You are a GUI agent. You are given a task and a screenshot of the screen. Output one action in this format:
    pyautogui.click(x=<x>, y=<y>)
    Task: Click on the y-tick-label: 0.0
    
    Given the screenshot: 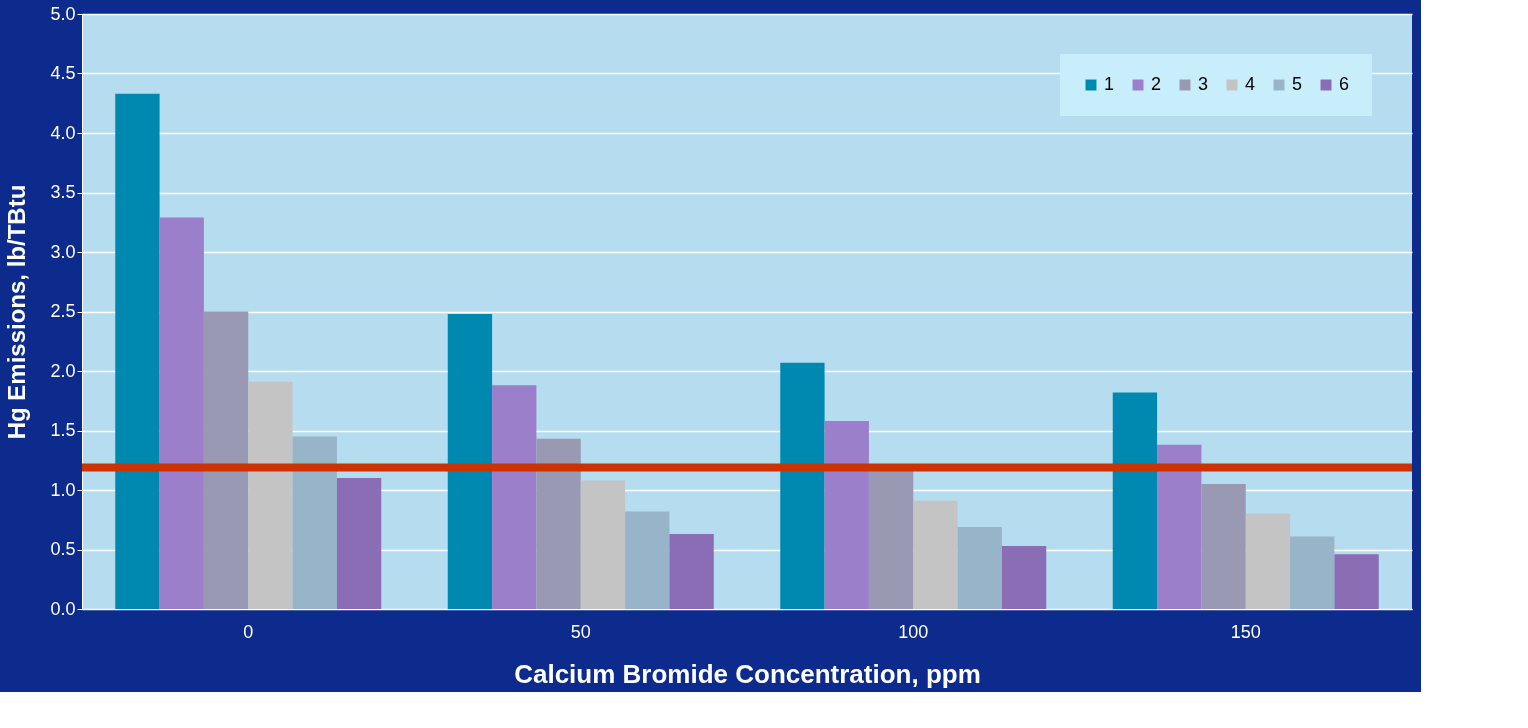 What is the action you would take?
    pyautogui.click(x=63, y=608)
    